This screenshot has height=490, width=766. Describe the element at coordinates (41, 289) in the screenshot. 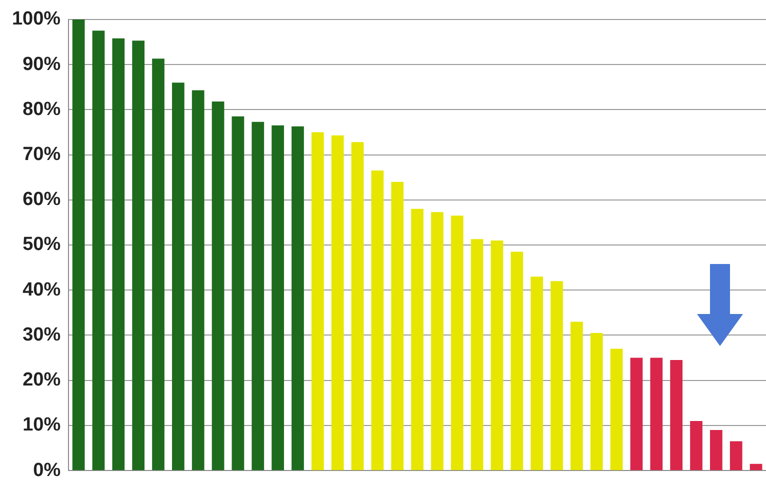

I see `y-tick-label: 40%` at that location.